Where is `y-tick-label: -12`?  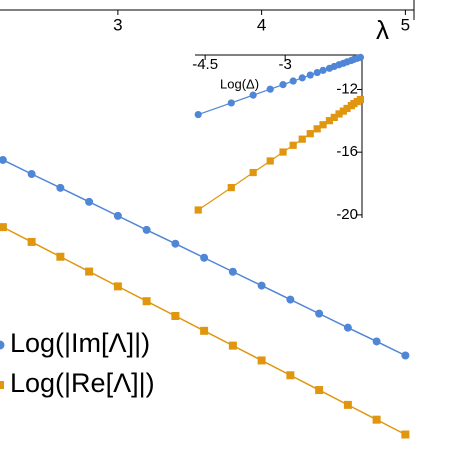
y-tick-label: -12 is located at coordinates (347, 88).